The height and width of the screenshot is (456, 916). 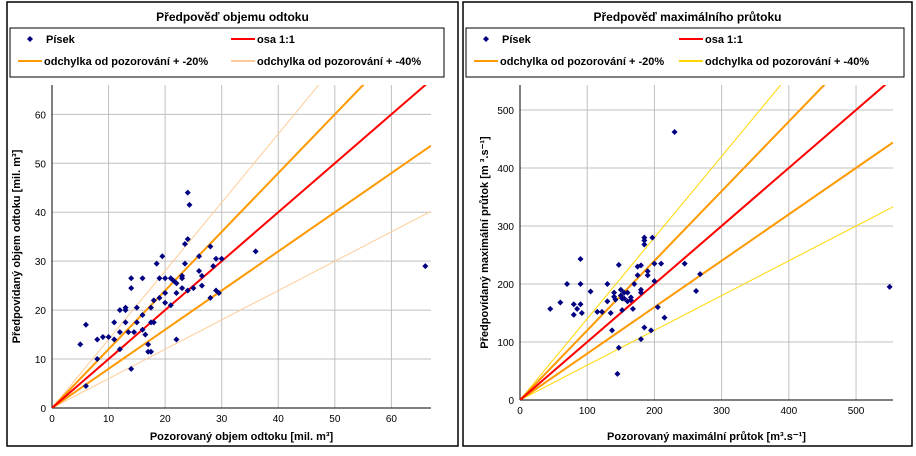 What do you see at coordinates (505, 169) in the screenshot?
I see `y-tick-label: 400` at bounding box center [505, 169].